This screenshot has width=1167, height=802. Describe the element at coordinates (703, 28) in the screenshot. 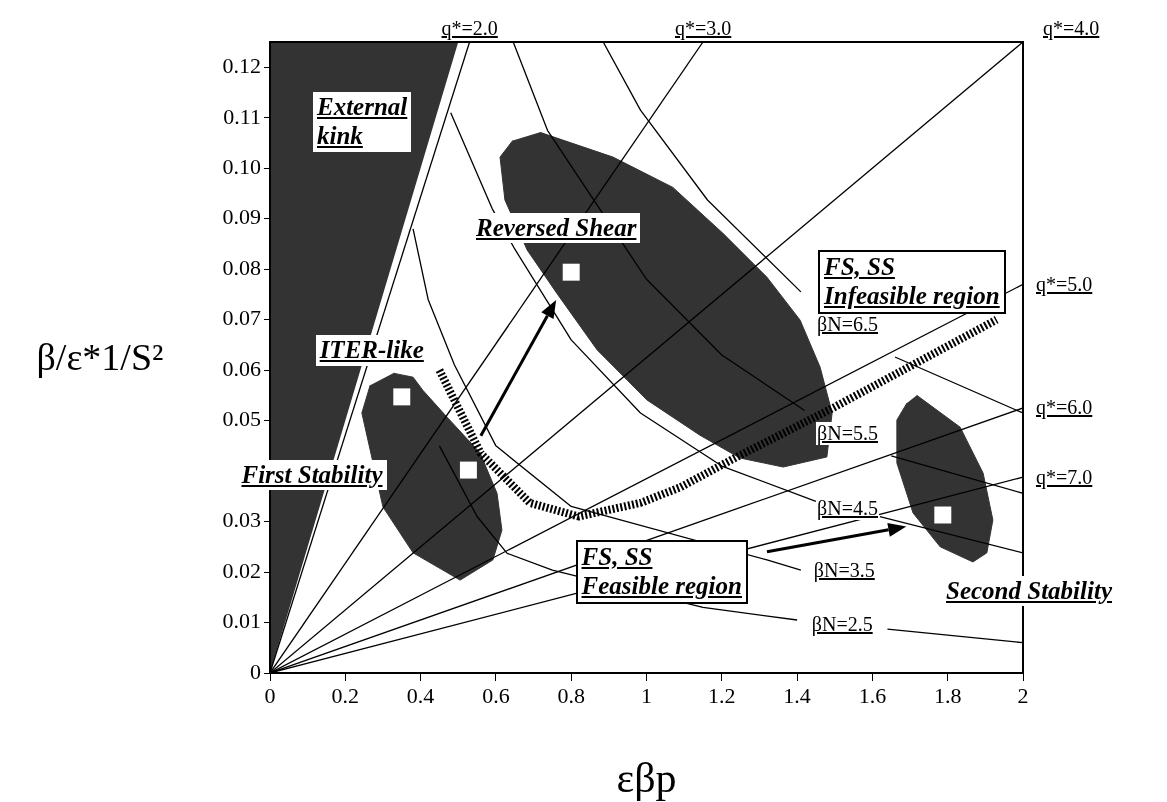

I see `series-label: q*=3.0` at that location.